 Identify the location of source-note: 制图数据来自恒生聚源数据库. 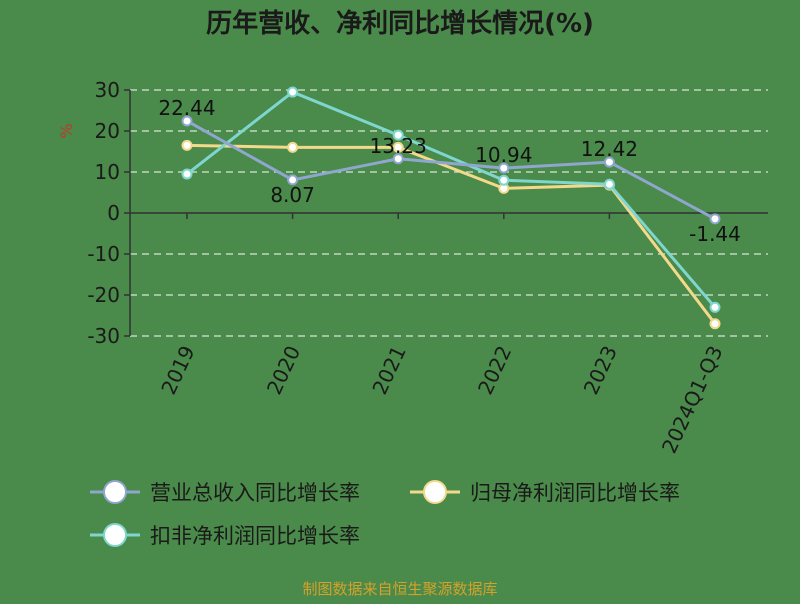
(399, 589).